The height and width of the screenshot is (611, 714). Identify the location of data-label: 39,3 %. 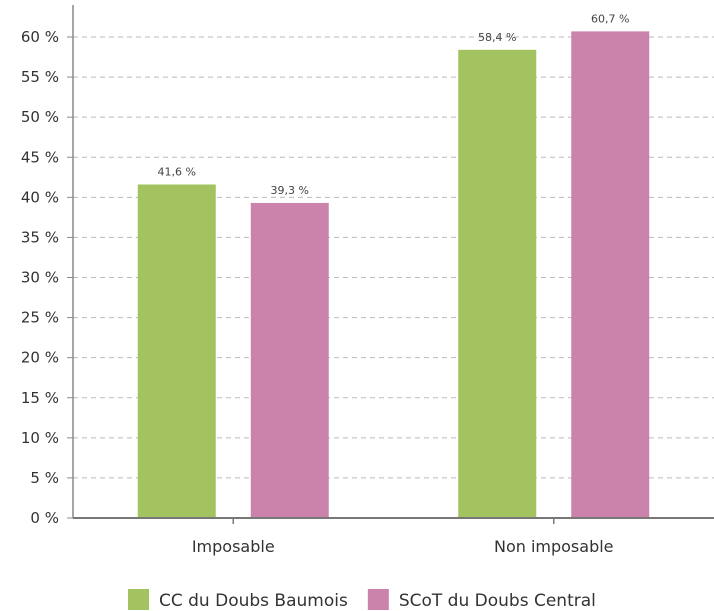
(290, 190).